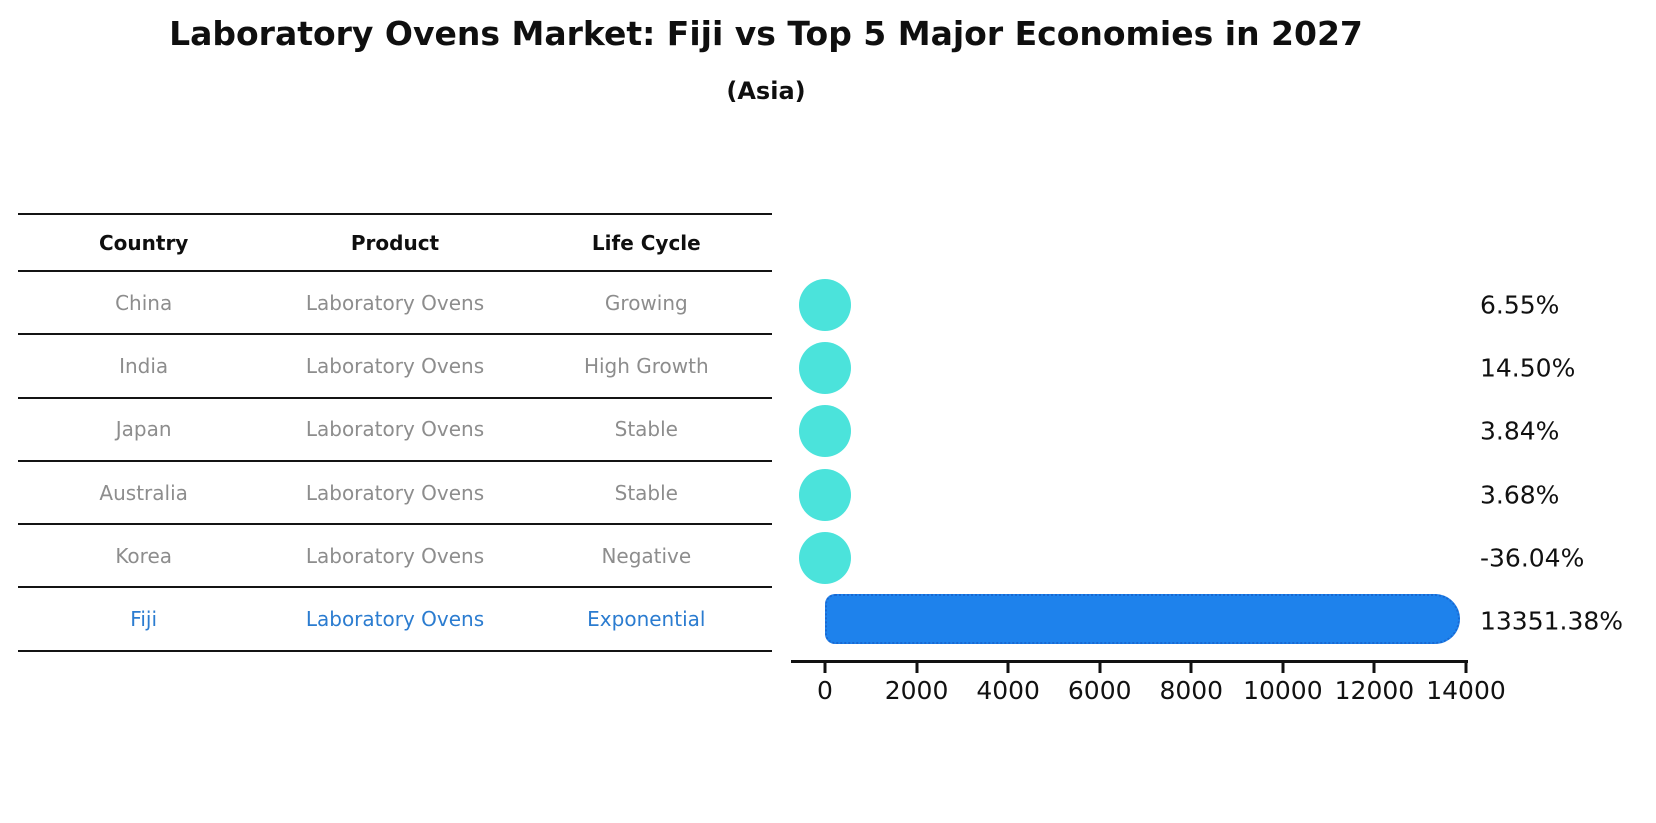 Image resolution: width=1656 pixels, height=823 pixels. What do you see at coordinates (1283, 690) in the screenshot?
I see `x-axis-tick-label: 10000` at bounding box center [1283, 690].